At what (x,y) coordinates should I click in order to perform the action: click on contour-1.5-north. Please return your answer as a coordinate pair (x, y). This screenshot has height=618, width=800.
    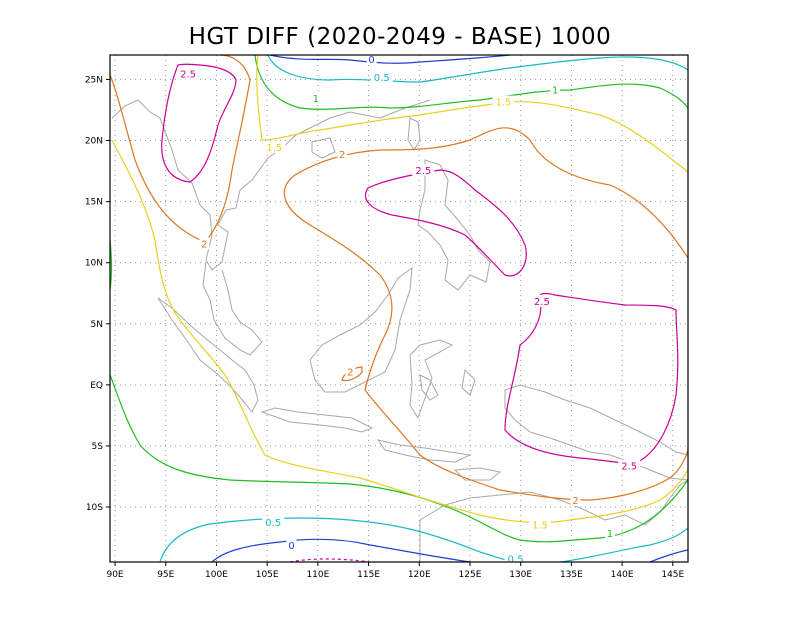
    Looking at the image, I should click on (472, 114).